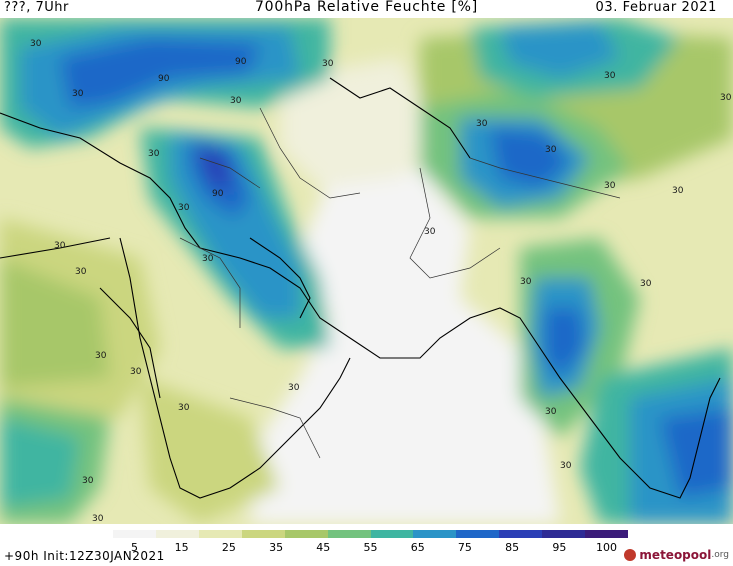  I want to click on meteopool-logo: meteopool .org, so click(676, 555).